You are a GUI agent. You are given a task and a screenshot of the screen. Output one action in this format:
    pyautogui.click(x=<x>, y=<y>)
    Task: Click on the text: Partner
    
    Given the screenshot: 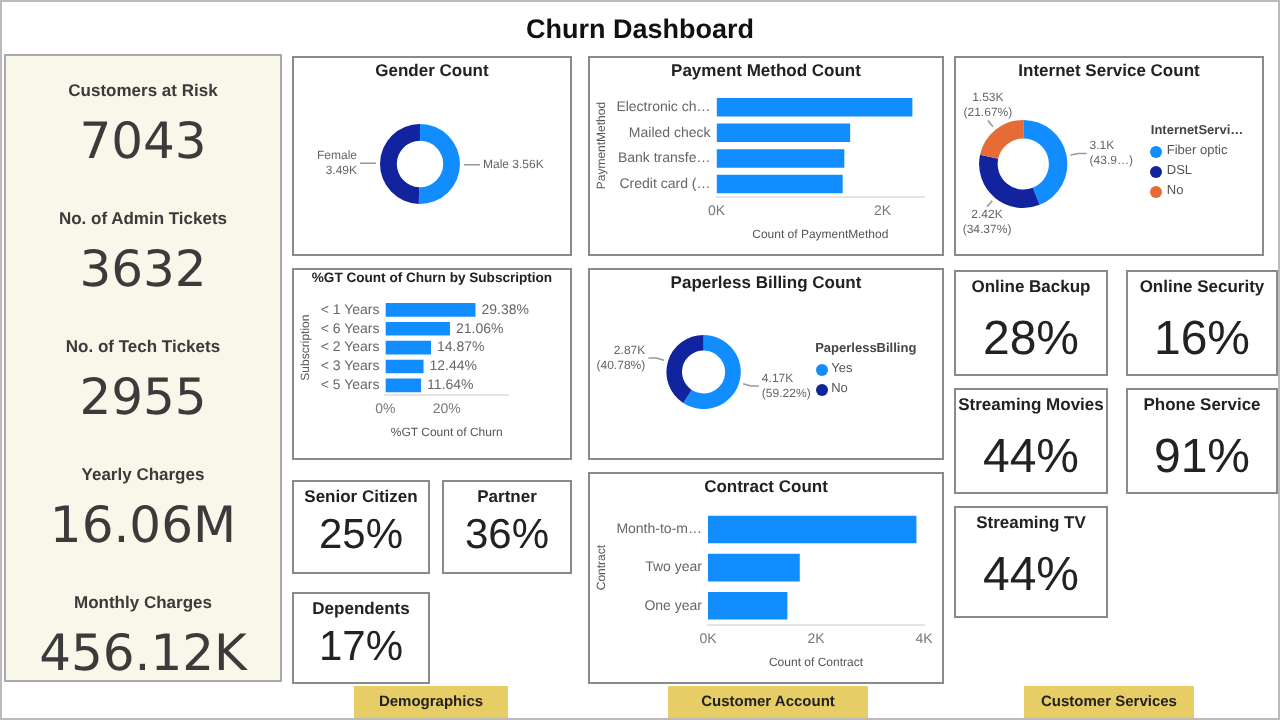 What is the action you would take?
    pyautogui.click(x=507, y=496)
    